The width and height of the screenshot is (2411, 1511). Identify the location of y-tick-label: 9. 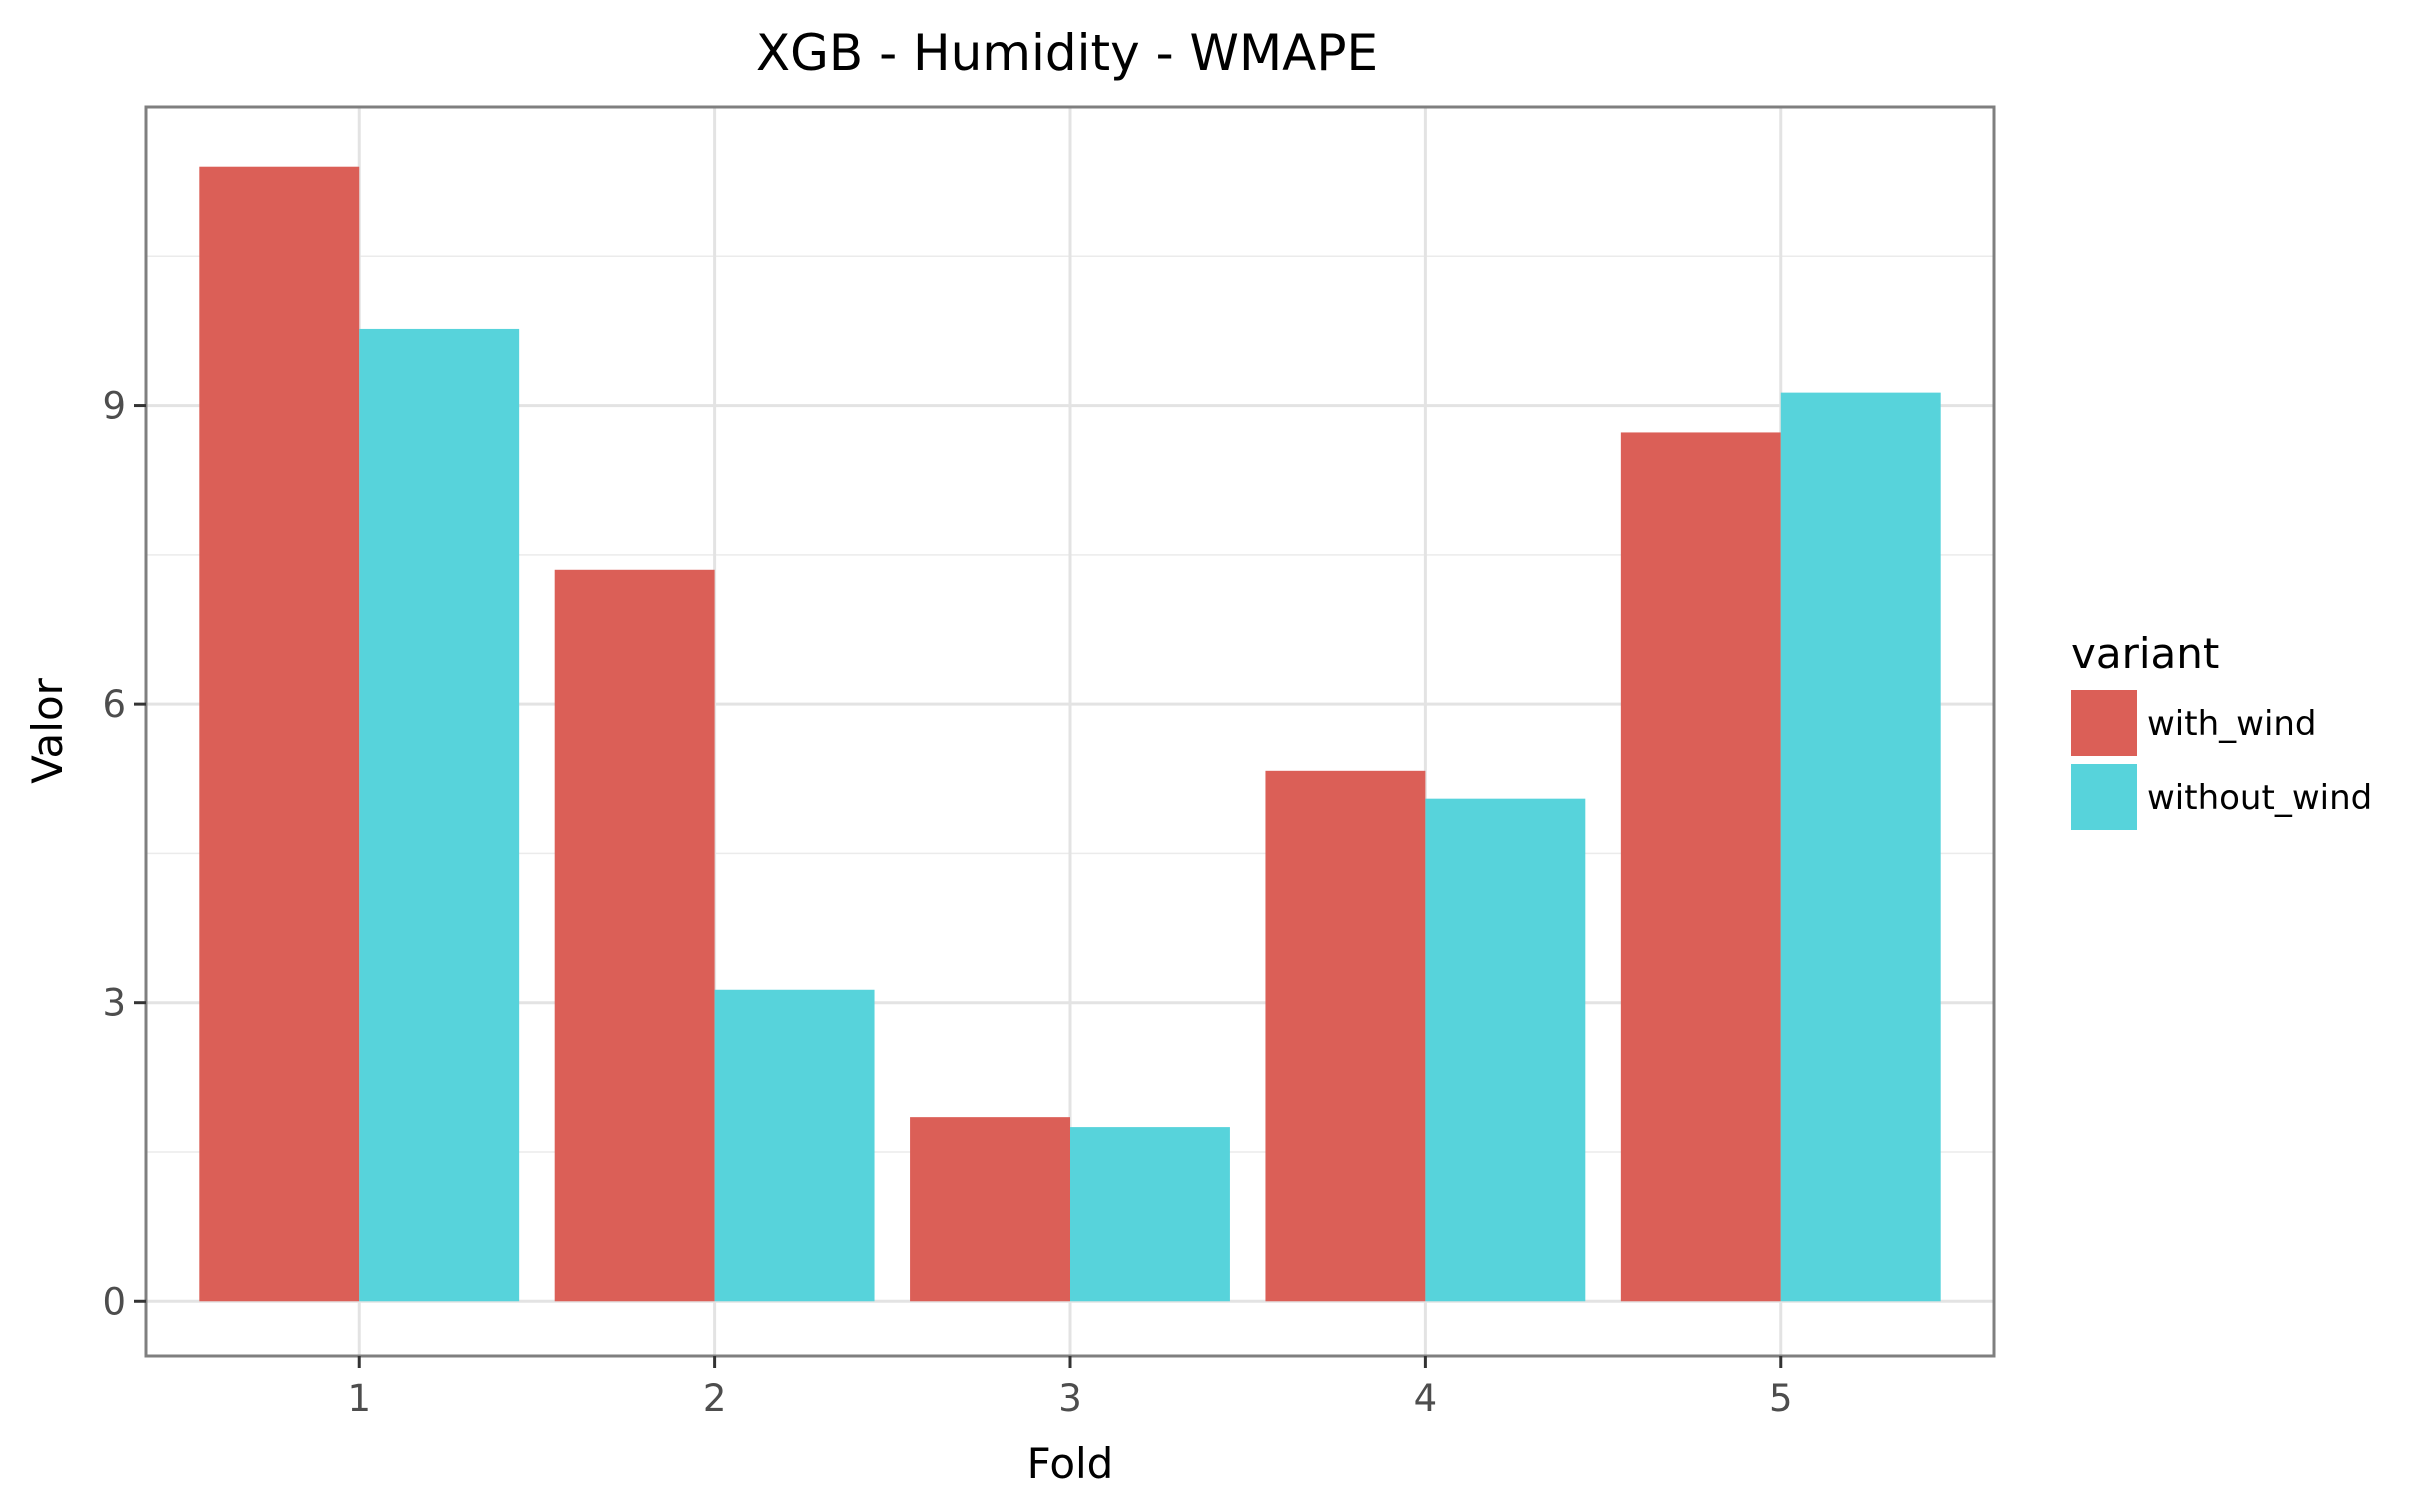
(114, 406).